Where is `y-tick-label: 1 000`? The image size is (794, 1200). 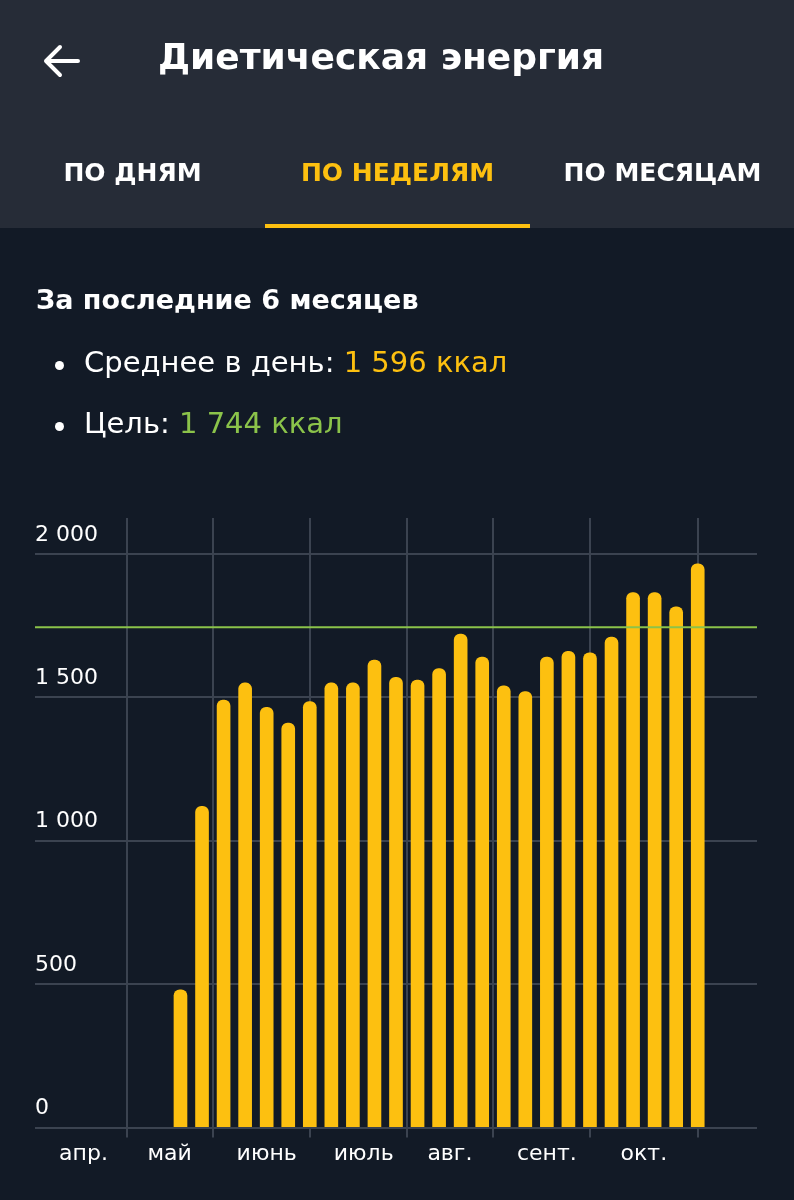
y-tick-label: 1 000 is located at coordinates (66, 820).